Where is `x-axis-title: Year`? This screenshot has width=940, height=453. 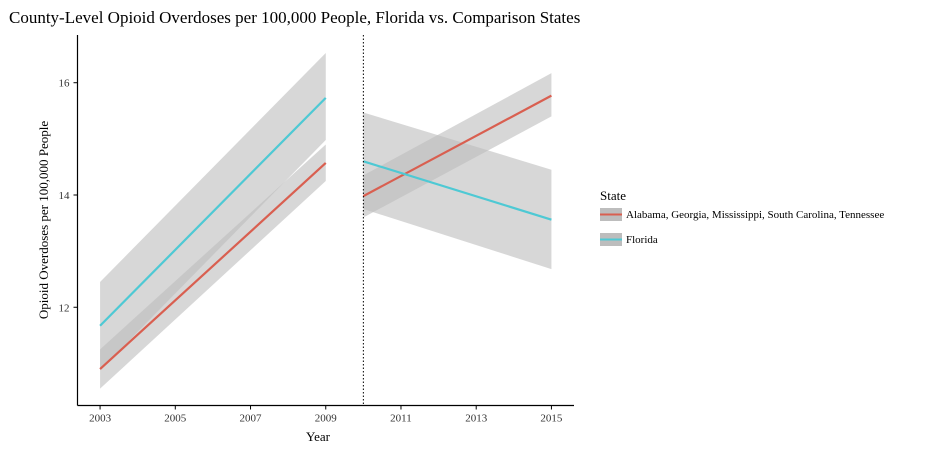 x-axis-title: Year is located at coordinates (318, 436).